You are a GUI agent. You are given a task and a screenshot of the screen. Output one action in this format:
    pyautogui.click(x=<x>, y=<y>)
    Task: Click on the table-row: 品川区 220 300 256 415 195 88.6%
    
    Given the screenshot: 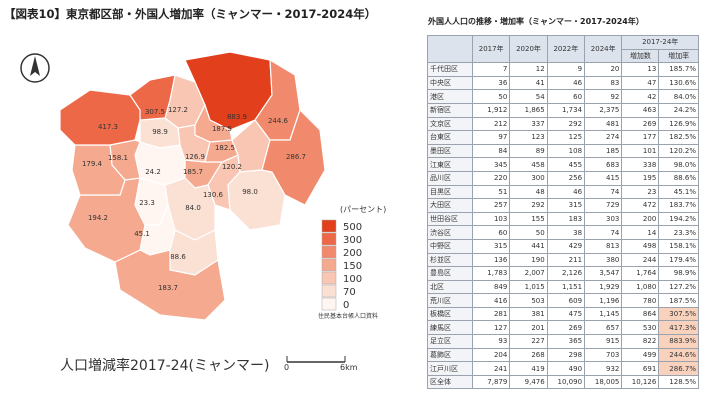 What is the action you would take?
    pyautogui.click(x=563, y=178)
    